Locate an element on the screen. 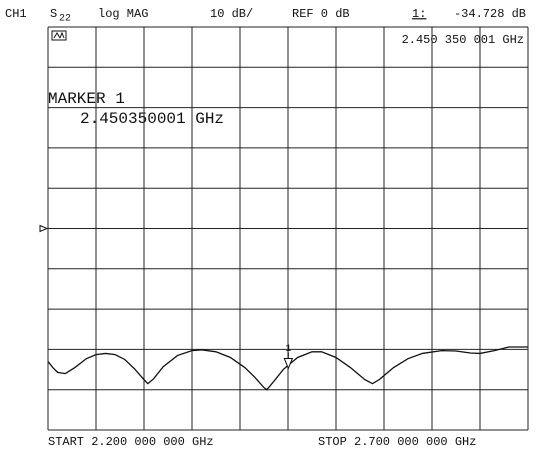  marker-title: MARKER 1 is located at coordinates (86, 99).